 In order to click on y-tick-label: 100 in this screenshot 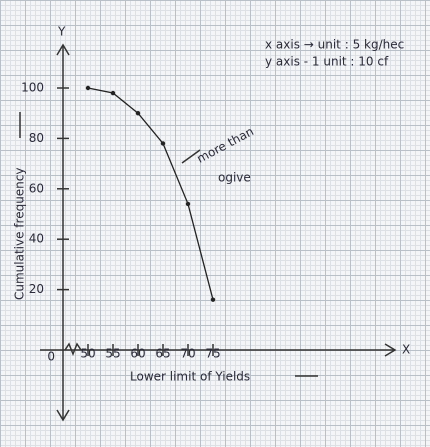, I will do `click(32, 88)`.